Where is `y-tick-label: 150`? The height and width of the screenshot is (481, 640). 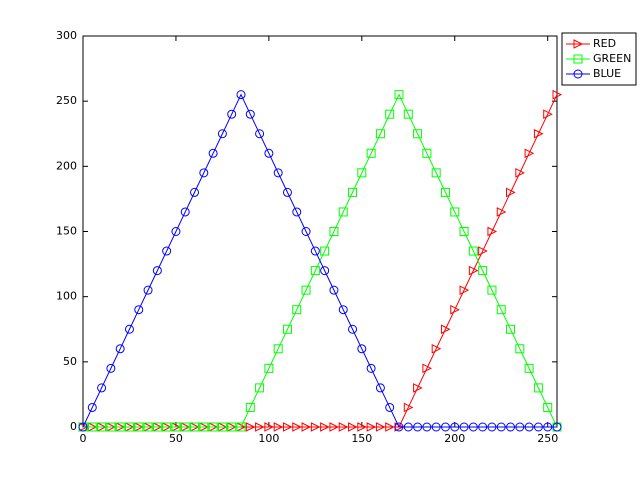
y-tick-label: 150 is located at coordinates (66, 231).